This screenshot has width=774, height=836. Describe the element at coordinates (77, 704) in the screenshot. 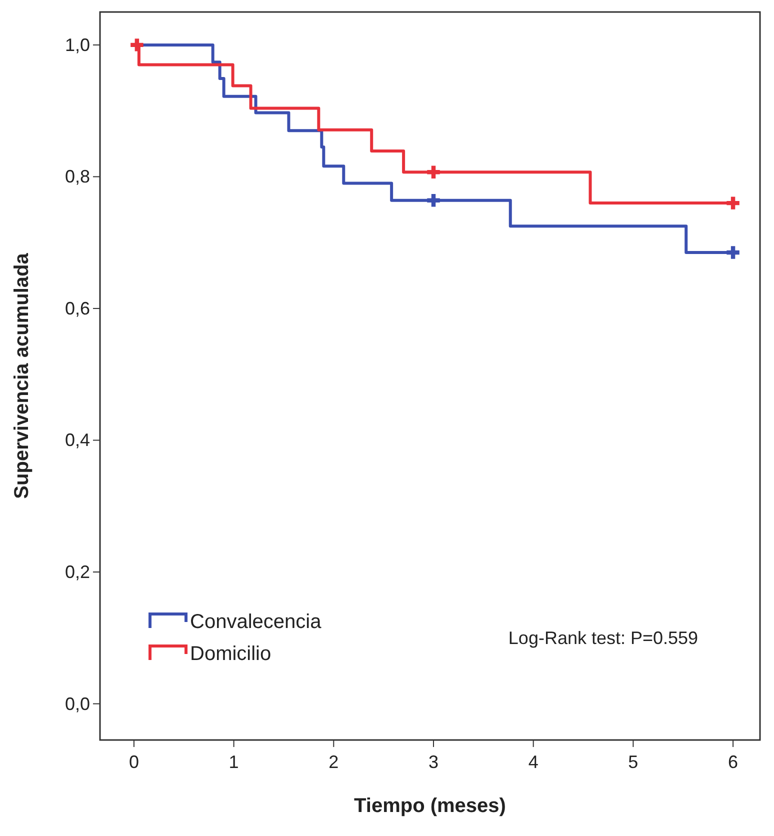

I see `y-tick-label: 0,0` at that location.